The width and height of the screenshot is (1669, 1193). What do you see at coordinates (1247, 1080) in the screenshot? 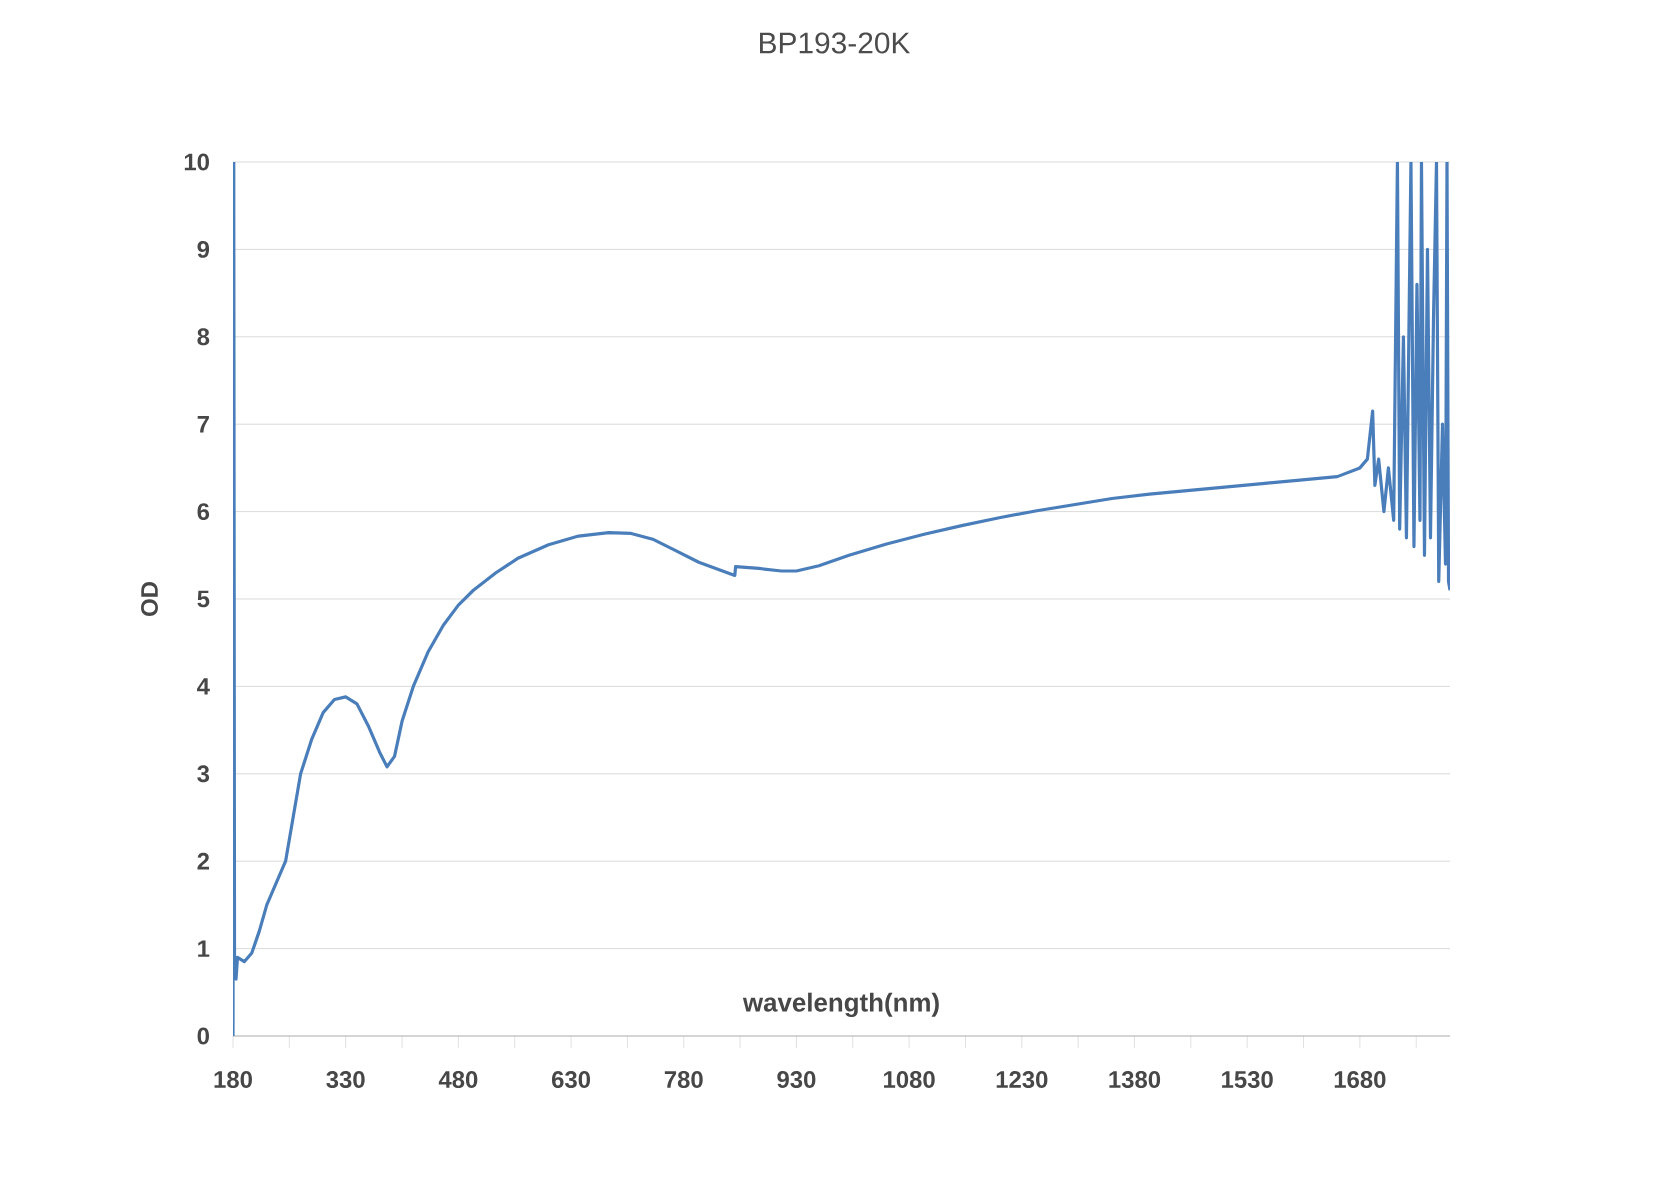
I see `x-tick-label: 1530` at bounding box center [1247, 1080].